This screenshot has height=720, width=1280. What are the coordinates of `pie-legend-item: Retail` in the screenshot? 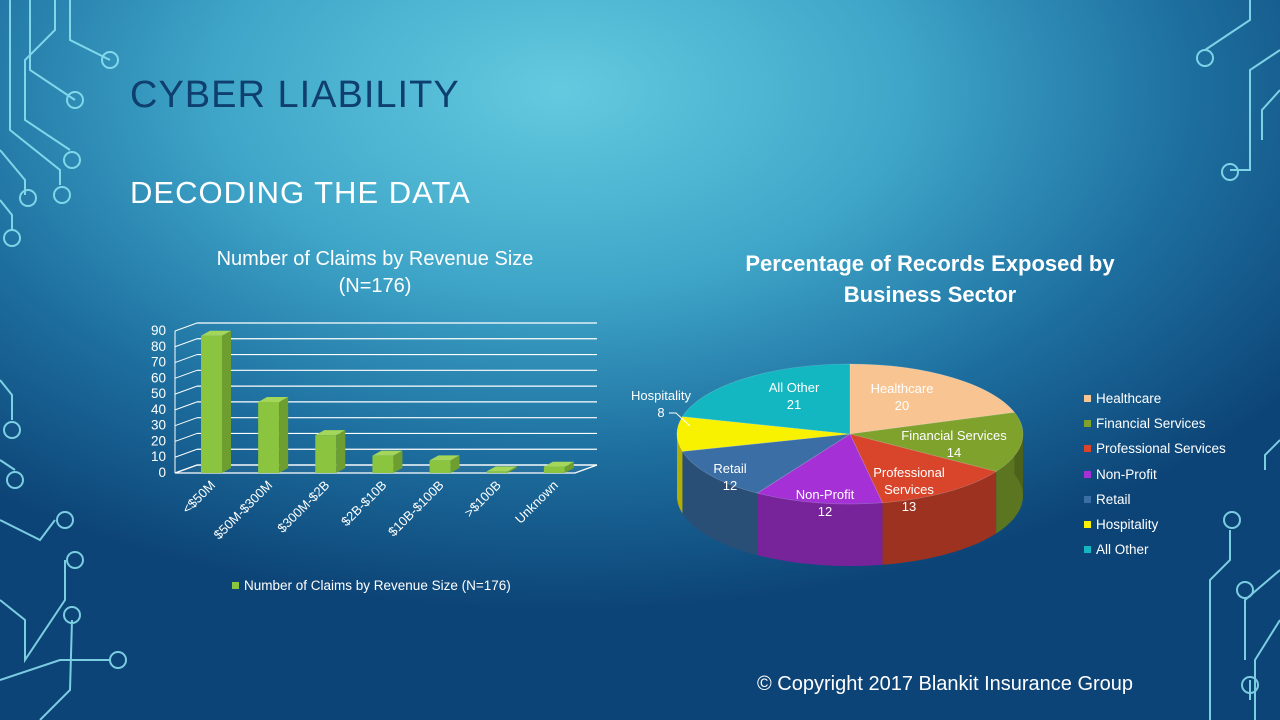 It's located at (1155, 499).